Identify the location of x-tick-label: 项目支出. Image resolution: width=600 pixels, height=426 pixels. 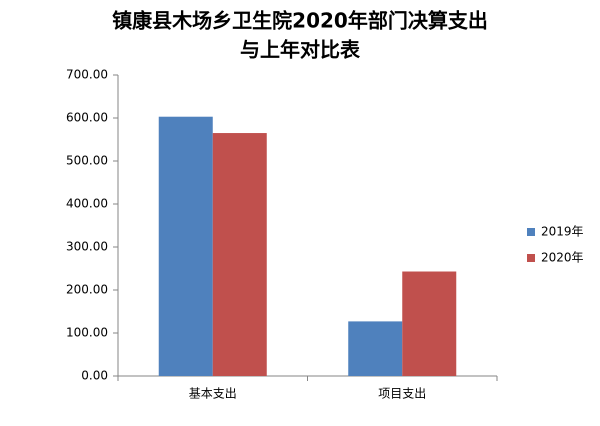
(402, 394).